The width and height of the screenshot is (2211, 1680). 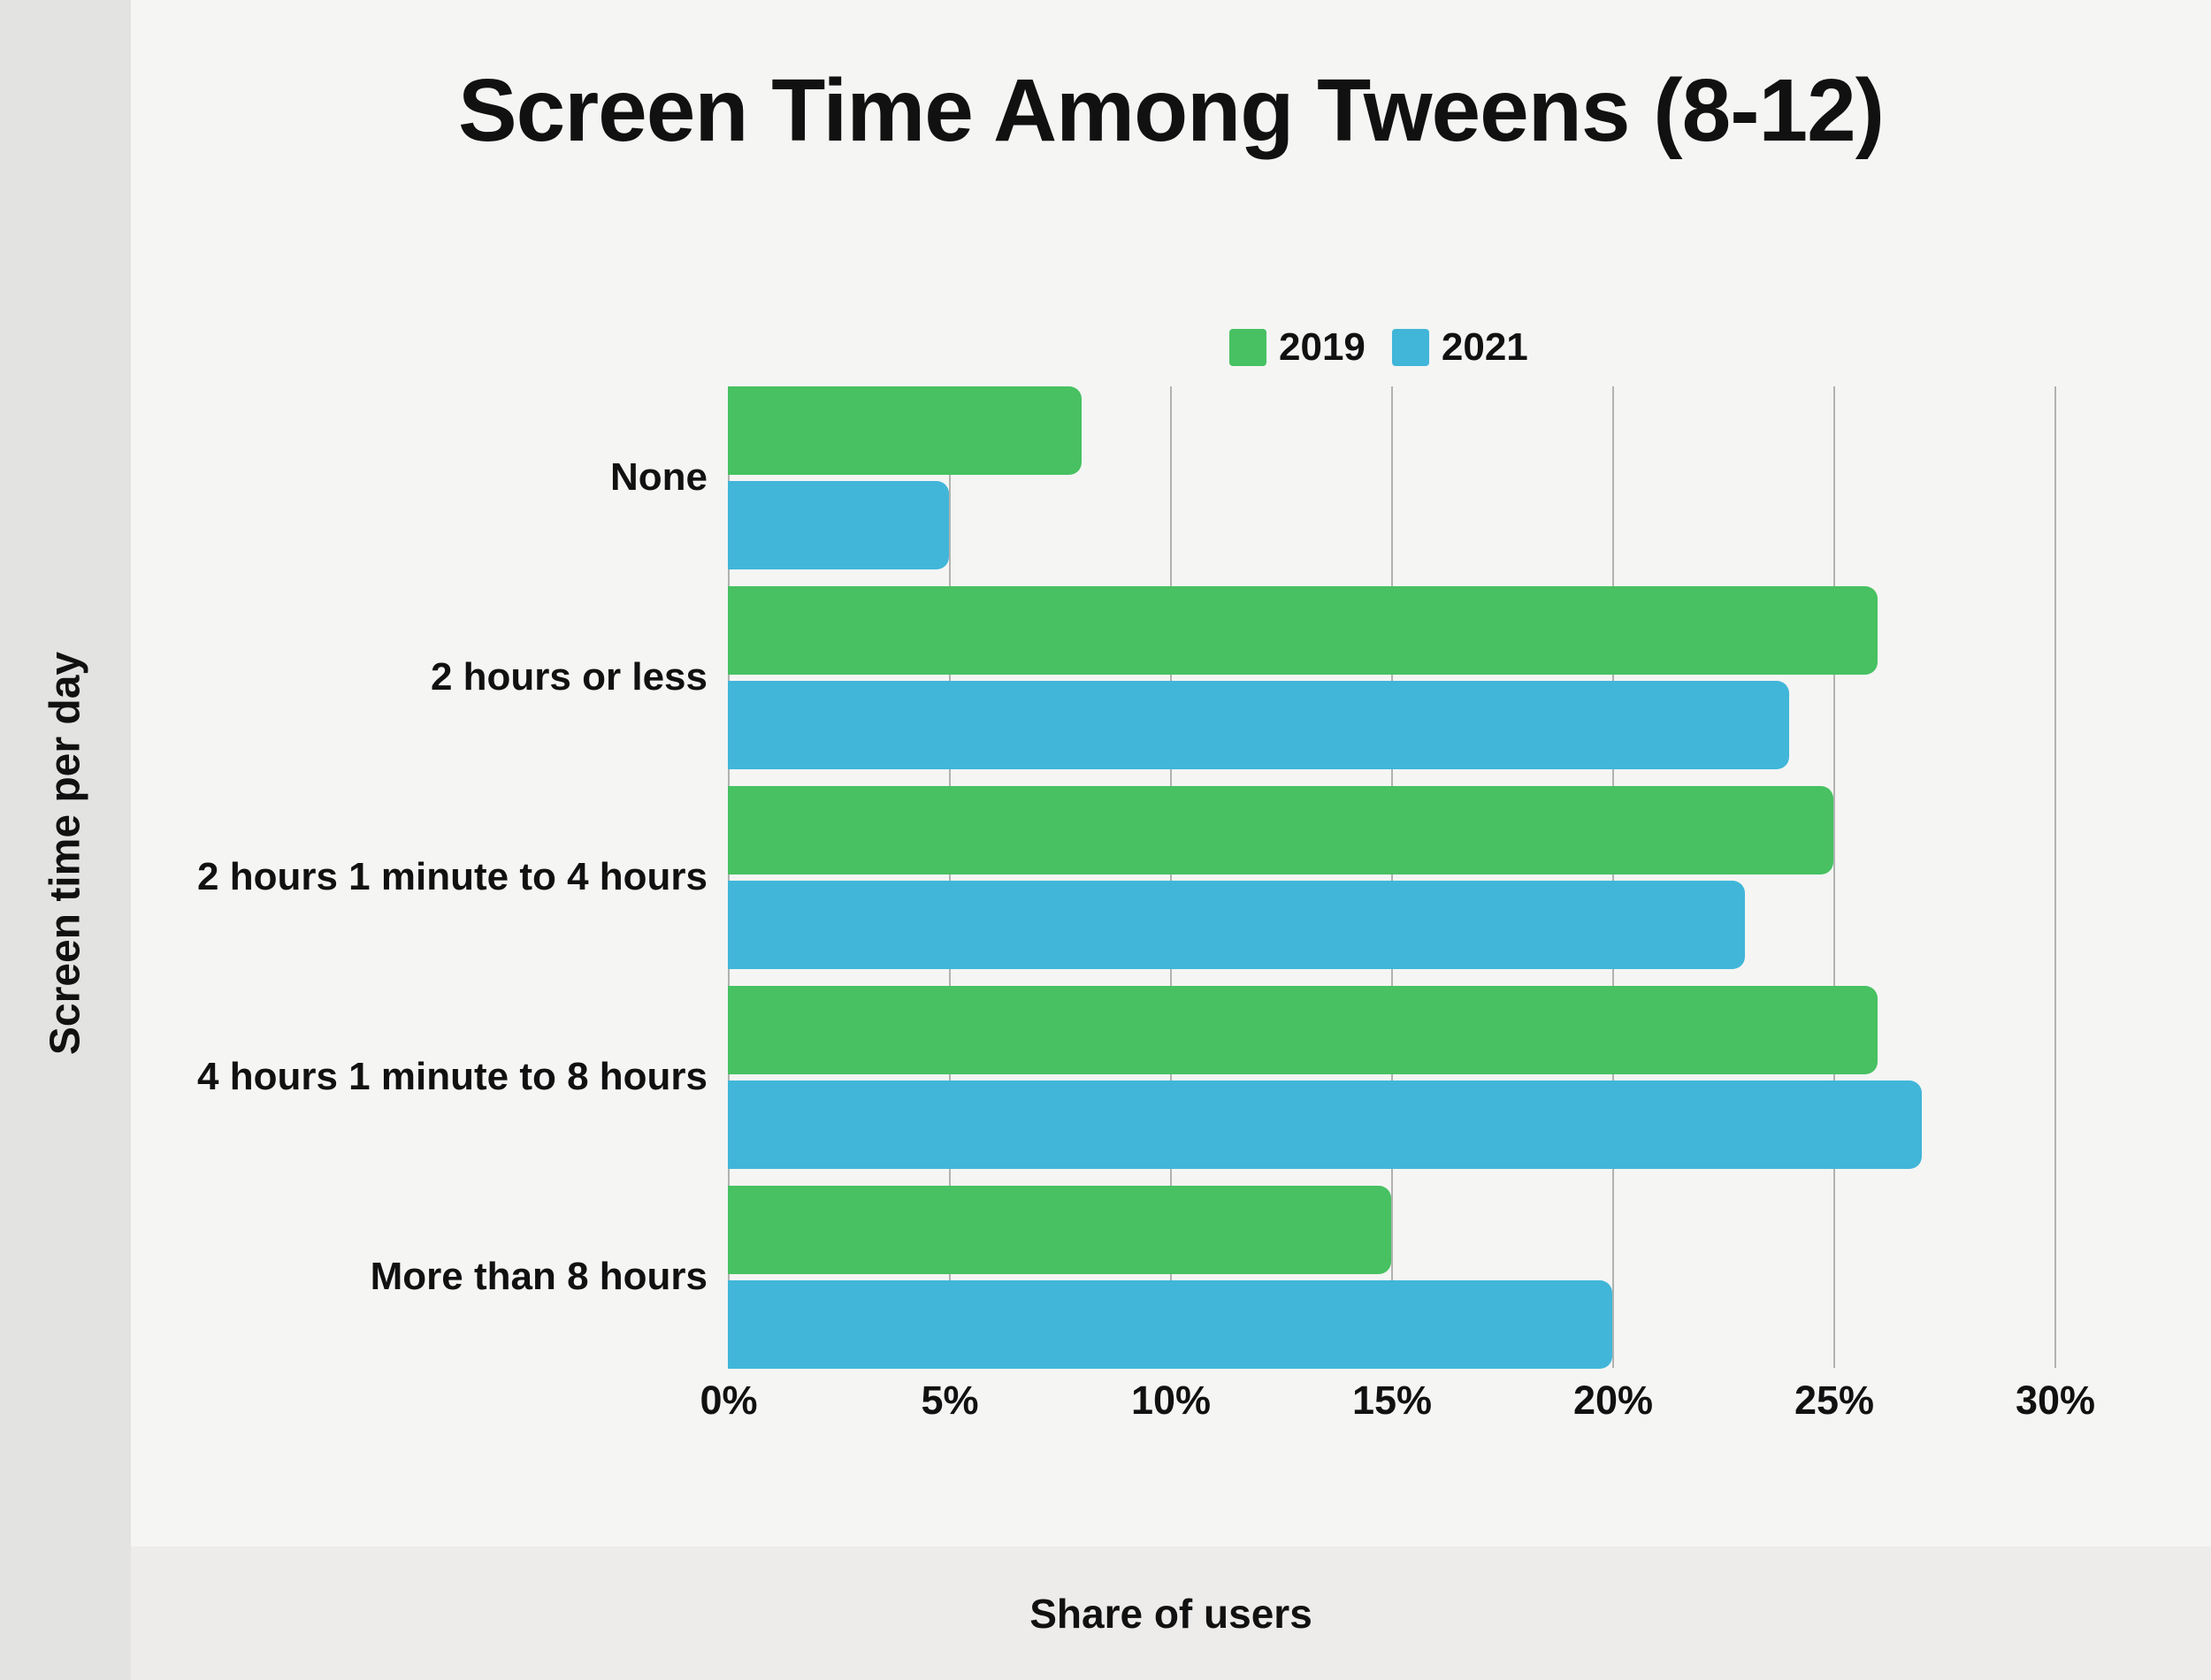 I want to click on bar-2019-none, so click(x=905, y=430).